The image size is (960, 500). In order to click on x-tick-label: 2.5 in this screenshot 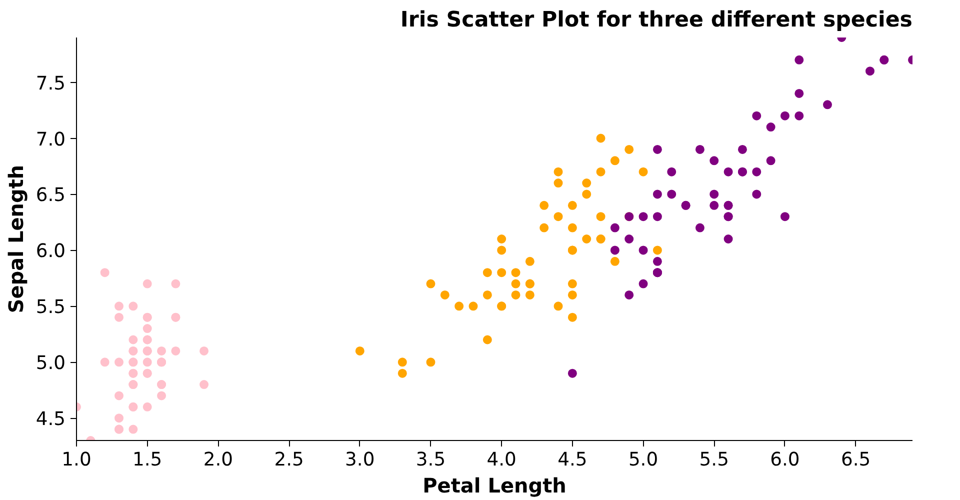, I will do `click(289, 460)`.